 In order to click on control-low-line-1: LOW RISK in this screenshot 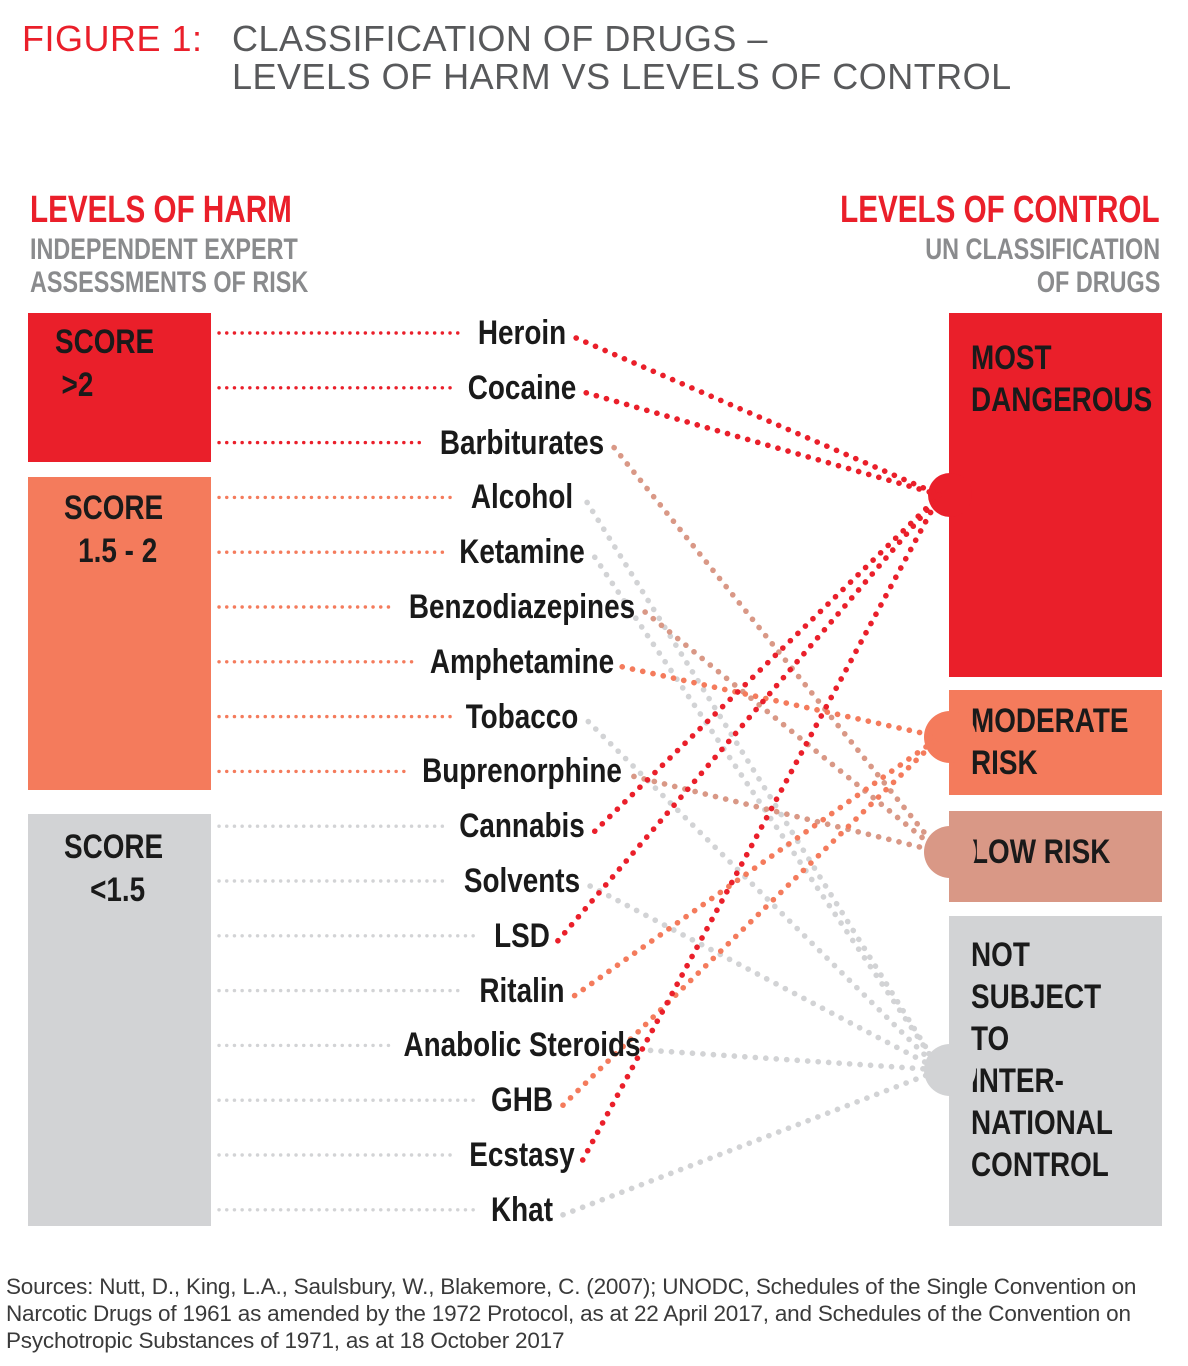, I will do `click(1041, 852)`.